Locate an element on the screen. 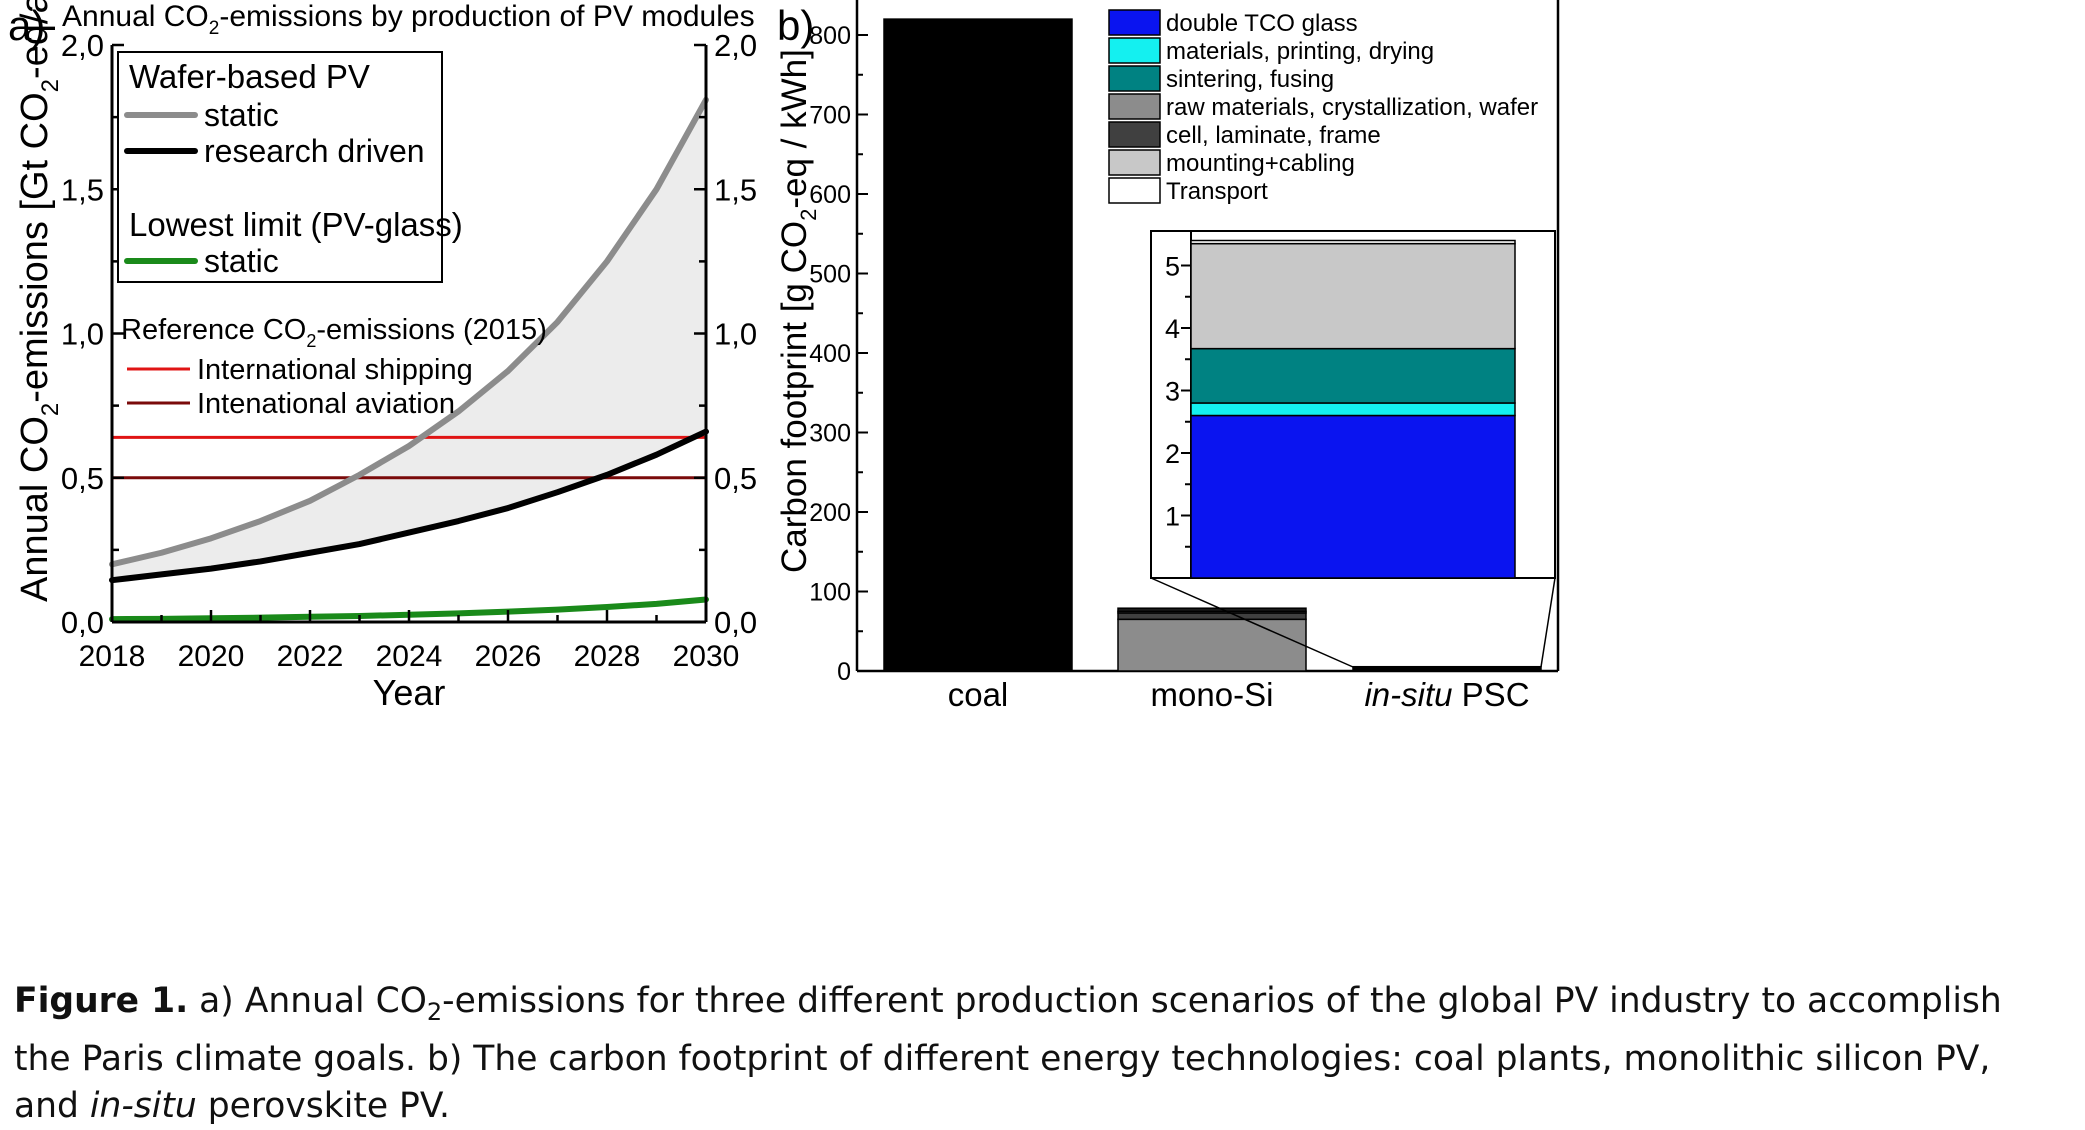 Image resolution: width=2085 pixels, height=1130 pixels. legend-reference-title-part: 2 is located at coordinates (311, 341).